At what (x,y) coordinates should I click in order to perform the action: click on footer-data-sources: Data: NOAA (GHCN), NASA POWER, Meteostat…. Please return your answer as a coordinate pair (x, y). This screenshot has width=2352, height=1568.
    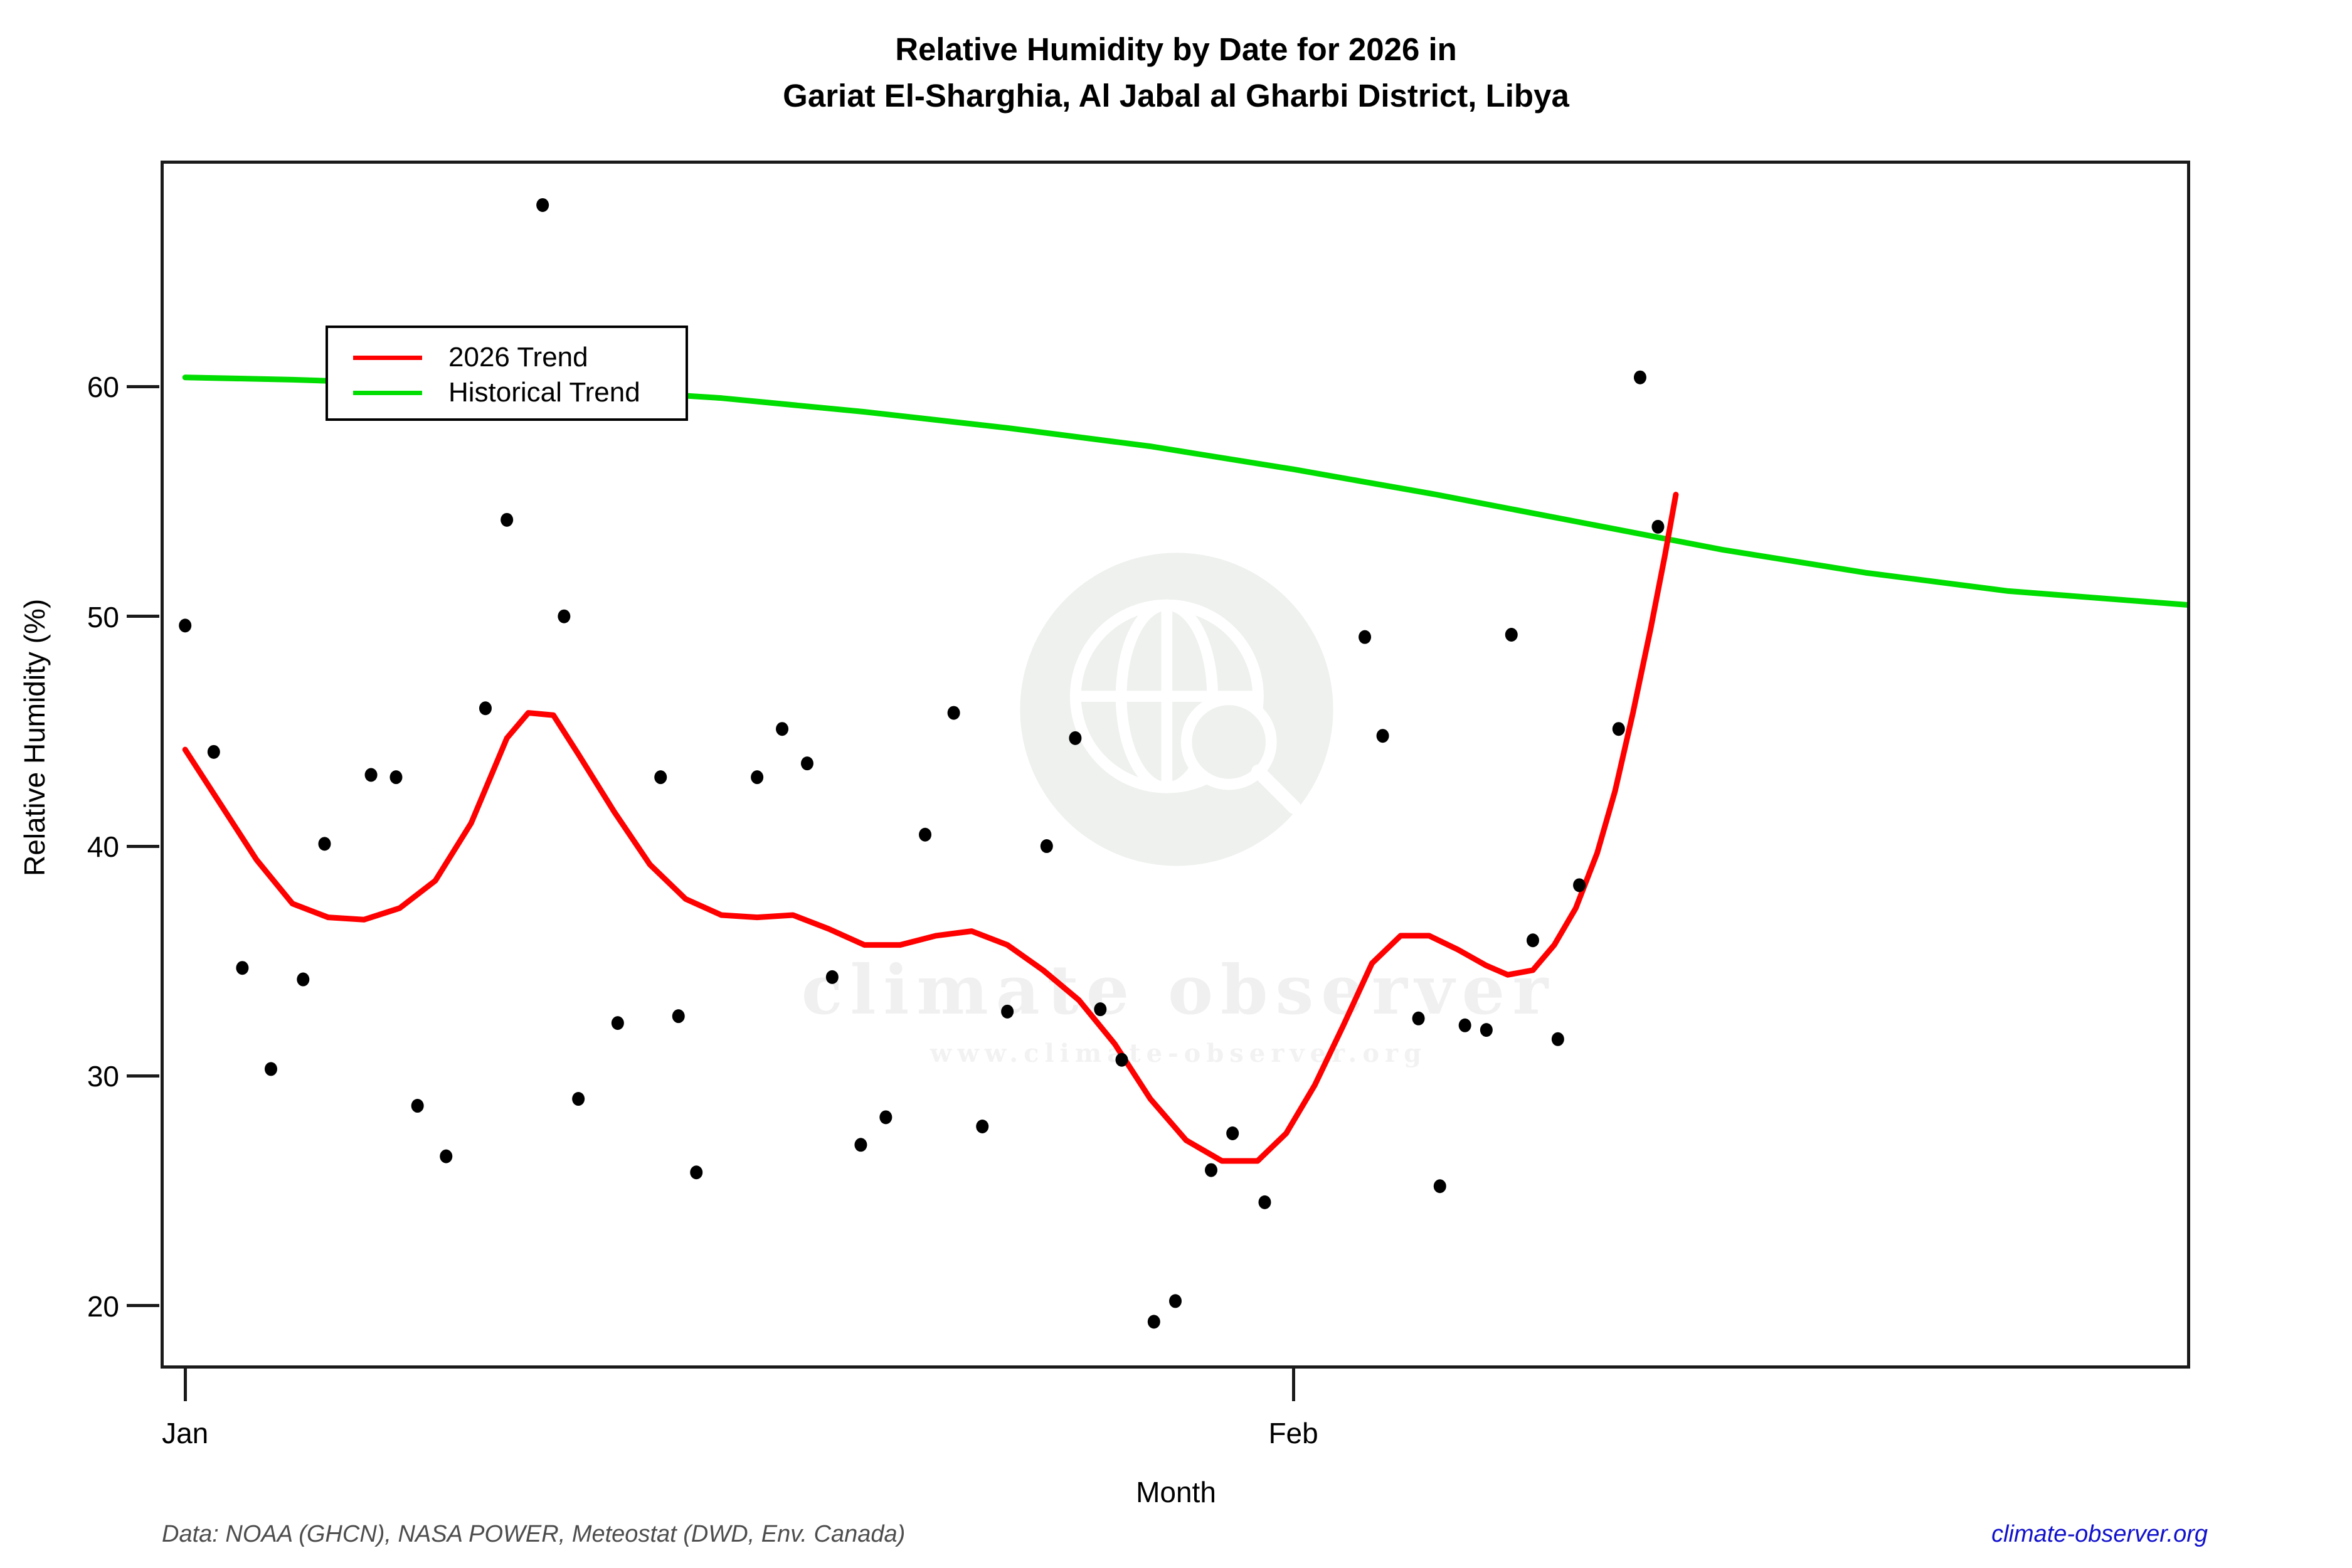
    Looking at the image, I should click on (534, 1534).